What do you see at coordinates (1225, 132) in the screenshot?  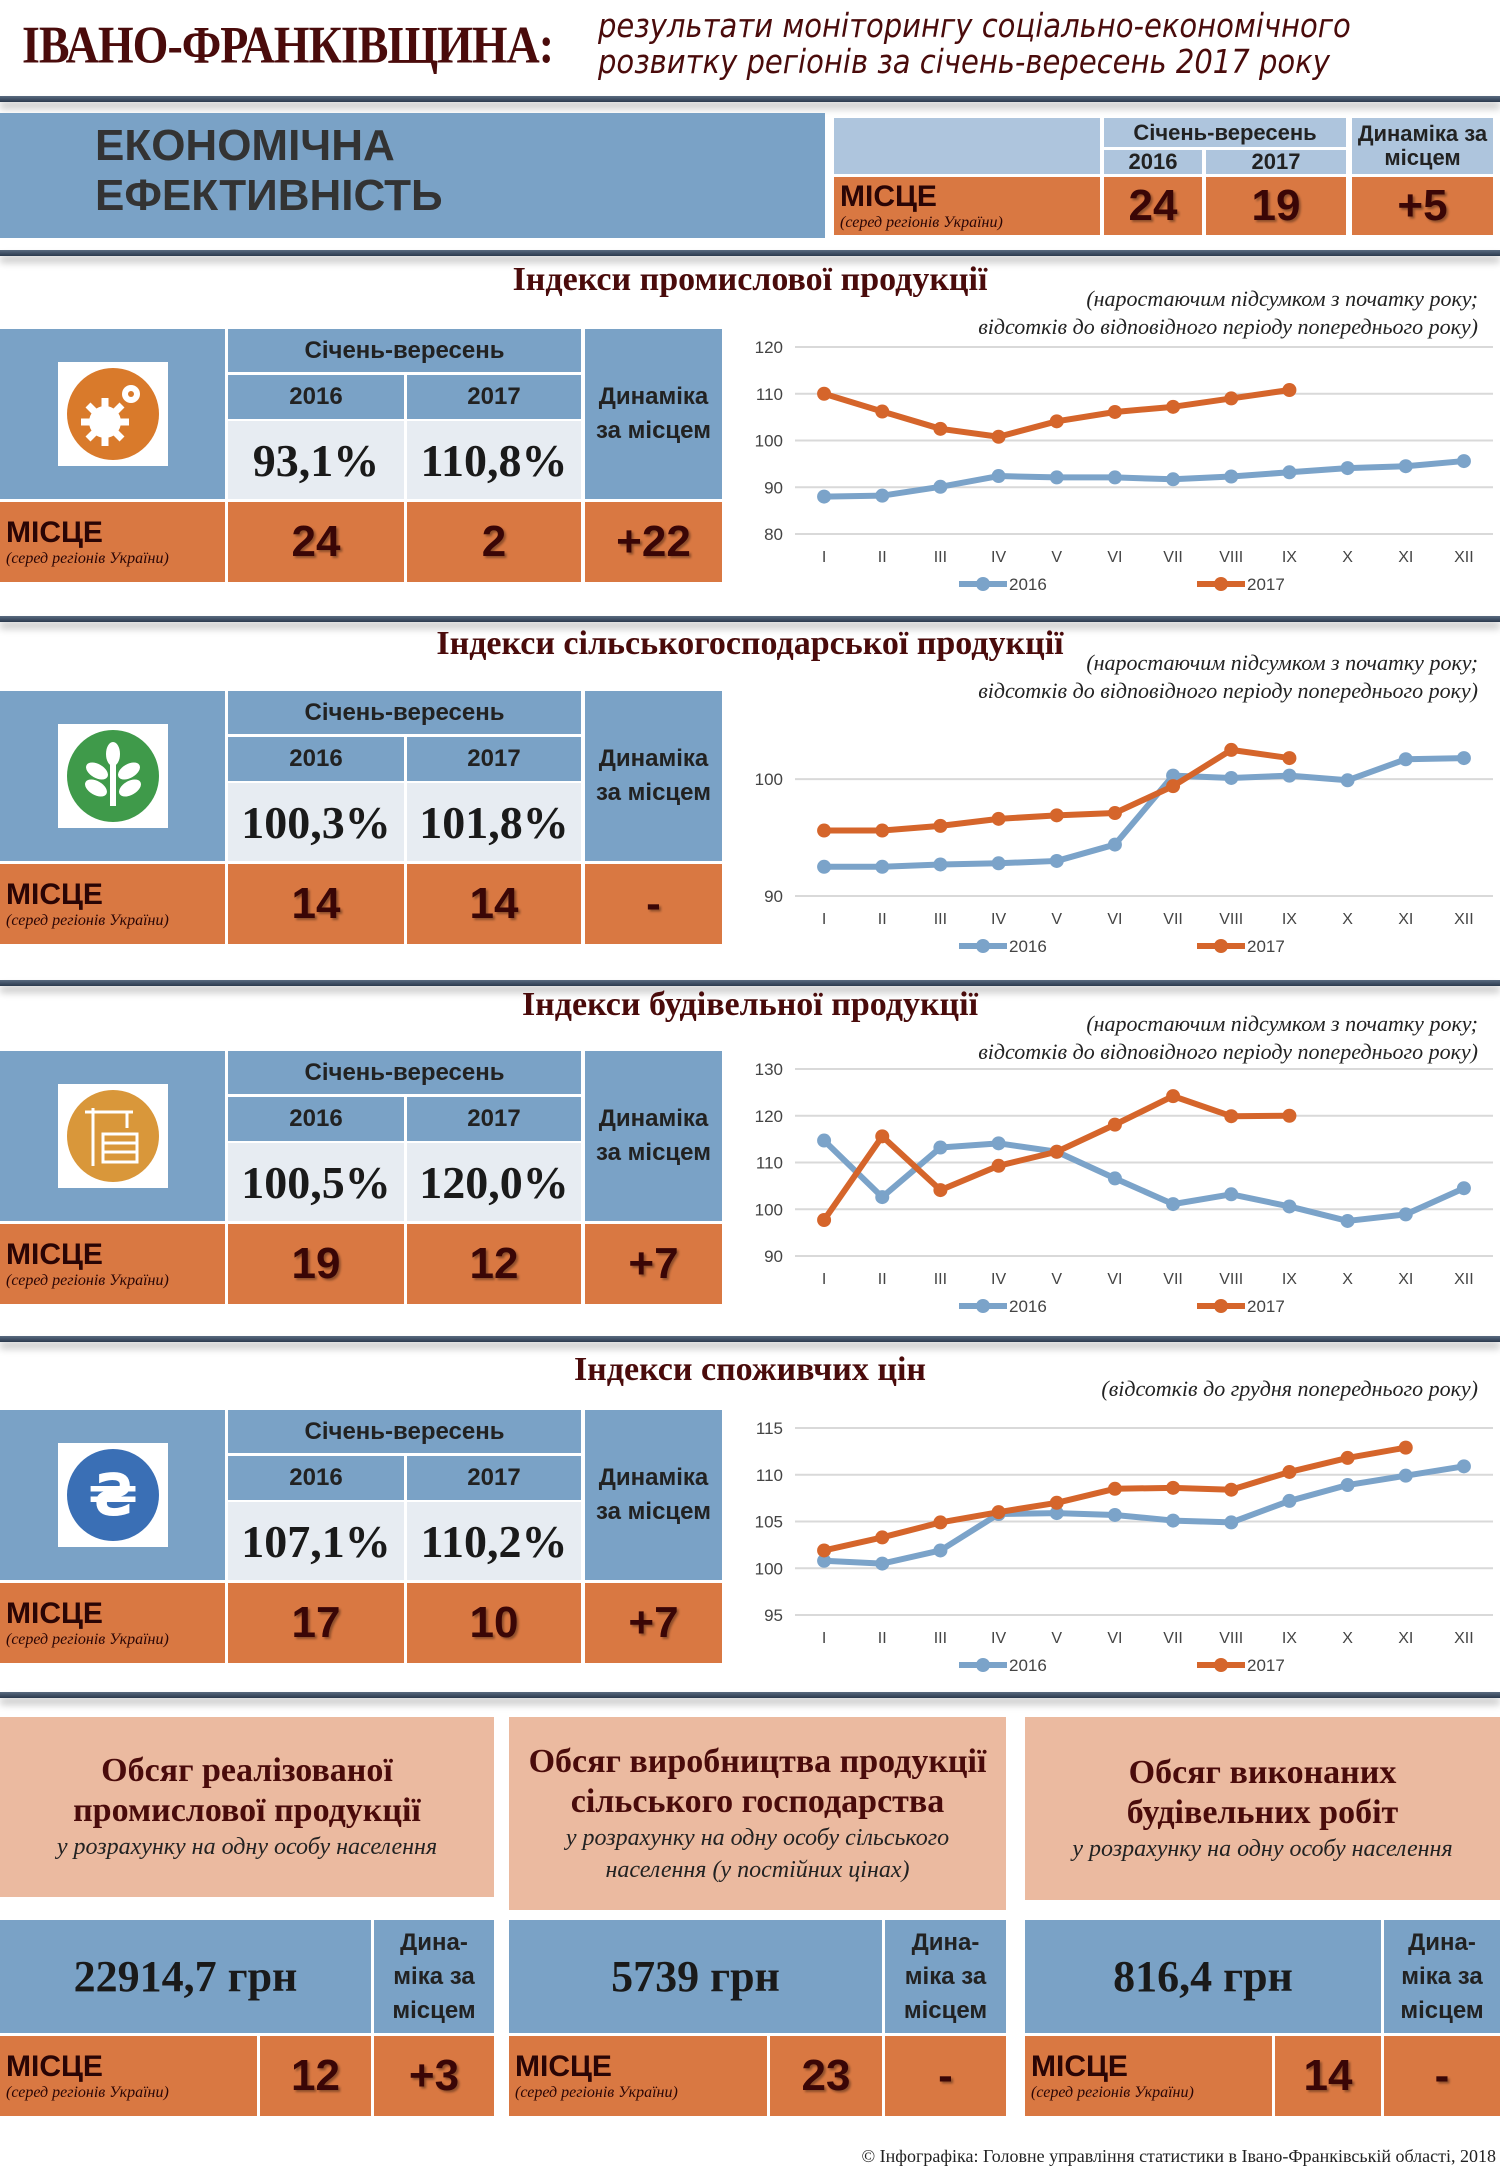 I see `economy-period: Січень-вересень` at bounding box center [1225, 132].